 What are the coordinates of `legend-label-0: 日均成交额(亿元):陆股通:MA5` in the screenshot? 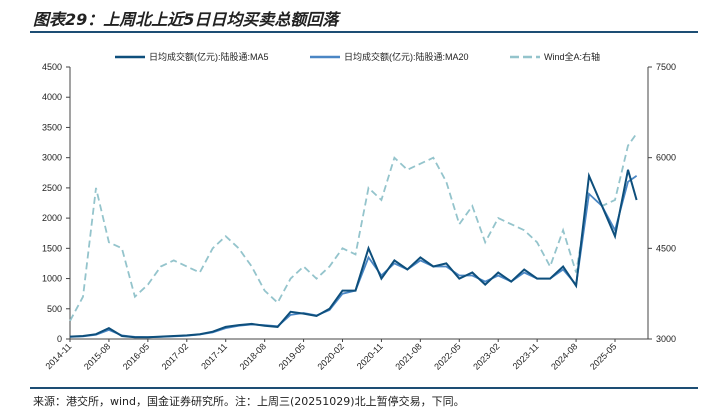 It's located at (209, 56).